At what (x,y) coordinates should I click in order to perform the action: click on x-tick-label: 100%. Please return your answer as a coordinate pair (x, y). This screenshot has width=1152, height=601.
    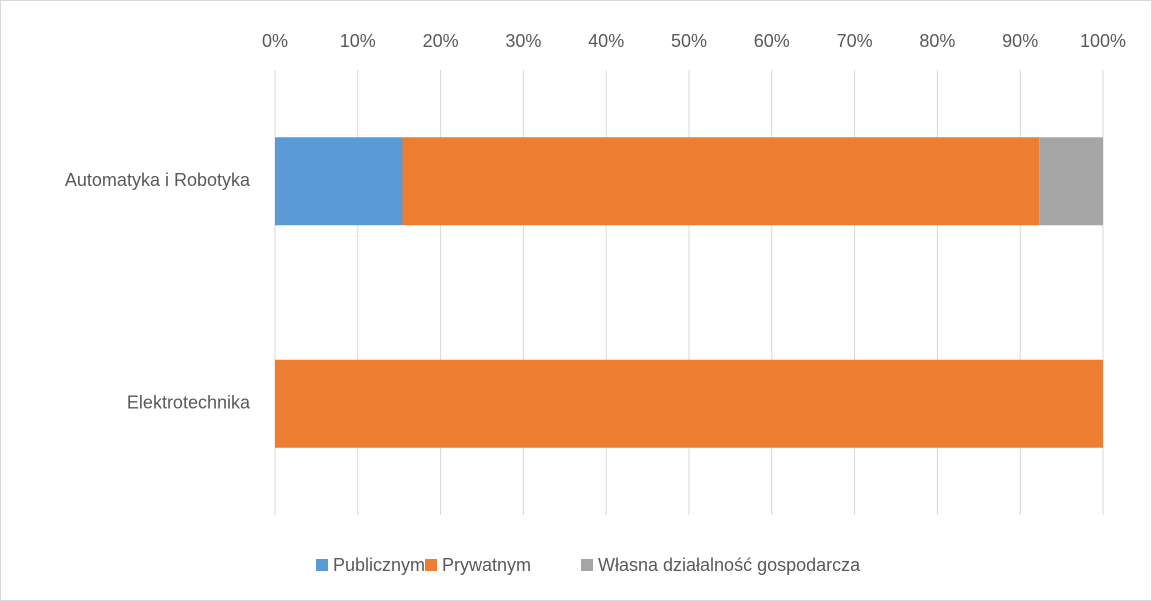
    Looking at the image, I should click on (1103, 41).